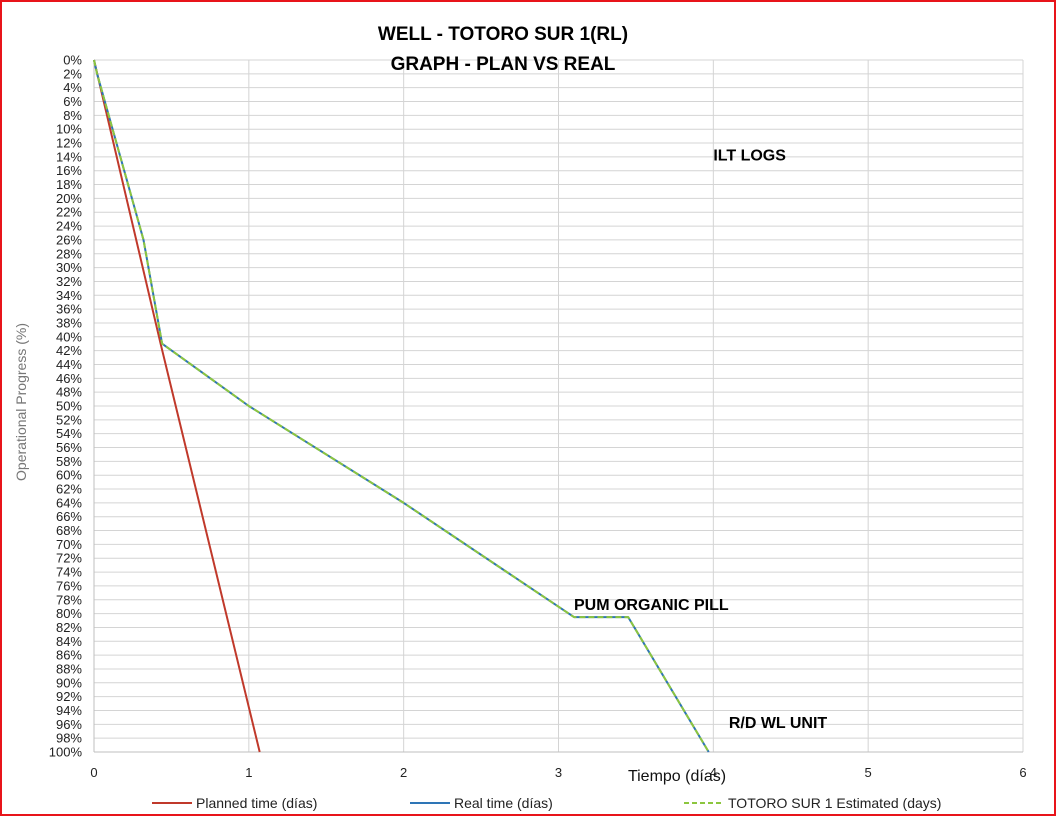  Describe the element at coordinates (256, 803) in the screenshot. I see `legend-label-1: Planned time (días)` at that location.